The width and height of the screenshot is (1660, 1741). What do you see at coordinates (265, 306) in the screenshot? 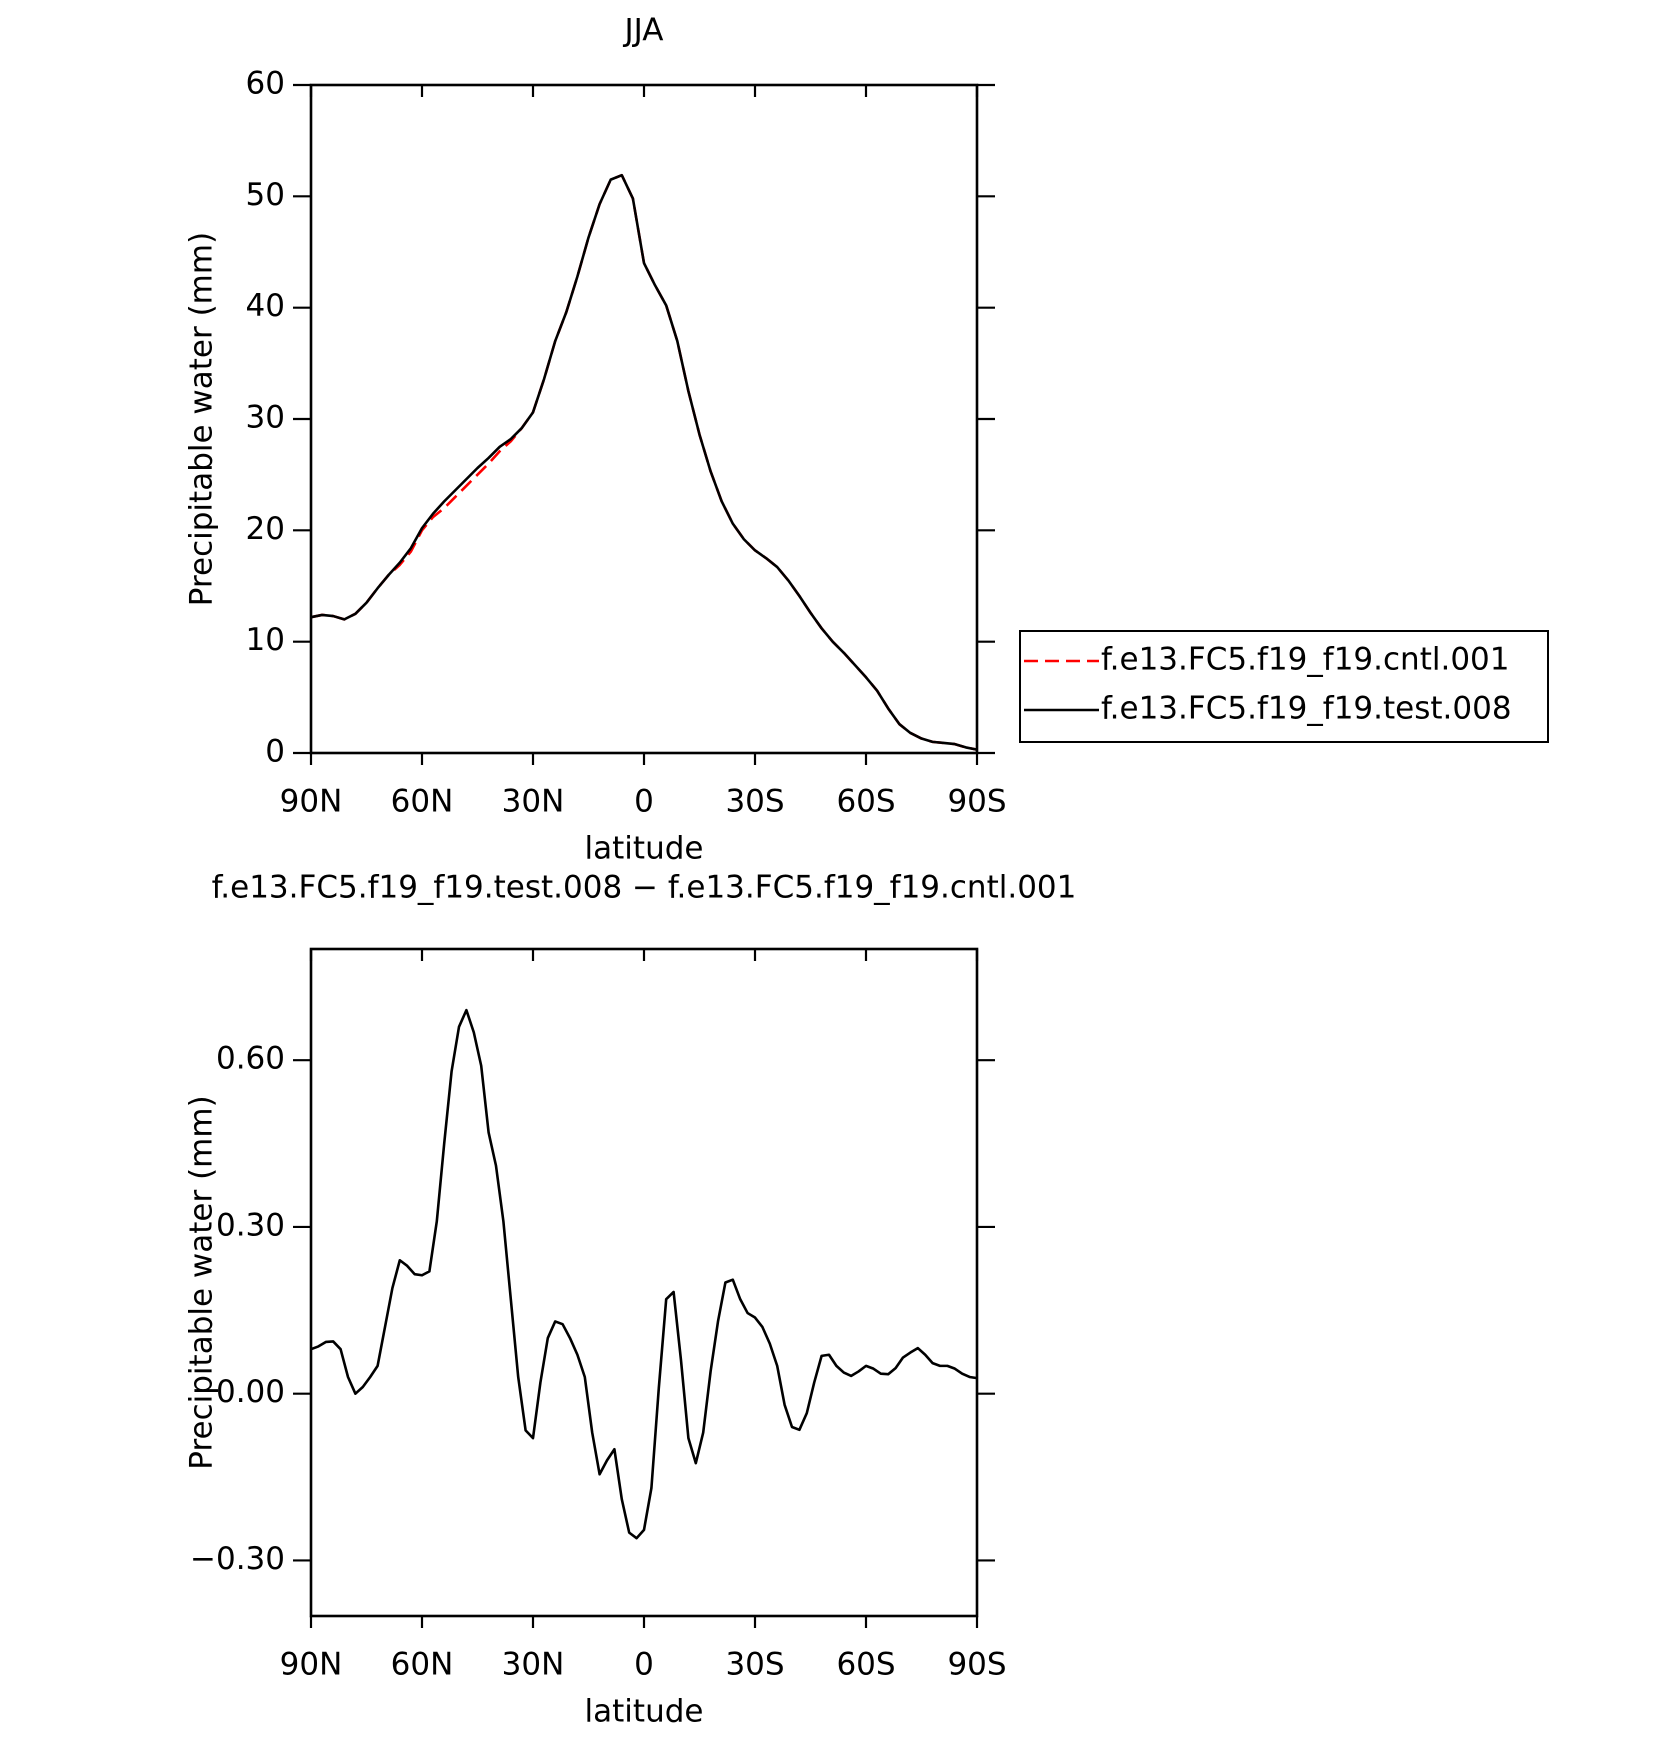
I see `y-tick-label: 40` at bounding box center [265, 306].